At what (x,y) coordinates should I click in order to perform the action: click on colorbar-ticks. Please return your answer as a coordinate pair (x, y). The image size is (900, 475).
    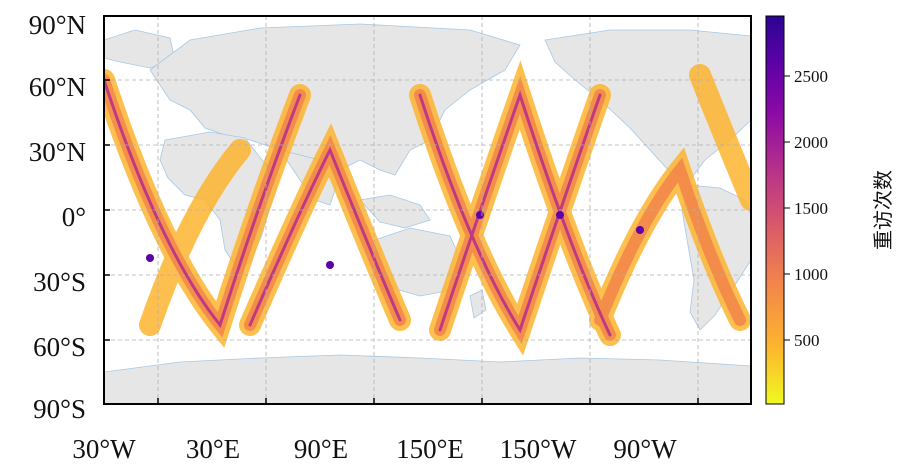
    Looking at the image, I should click on (787, 208).